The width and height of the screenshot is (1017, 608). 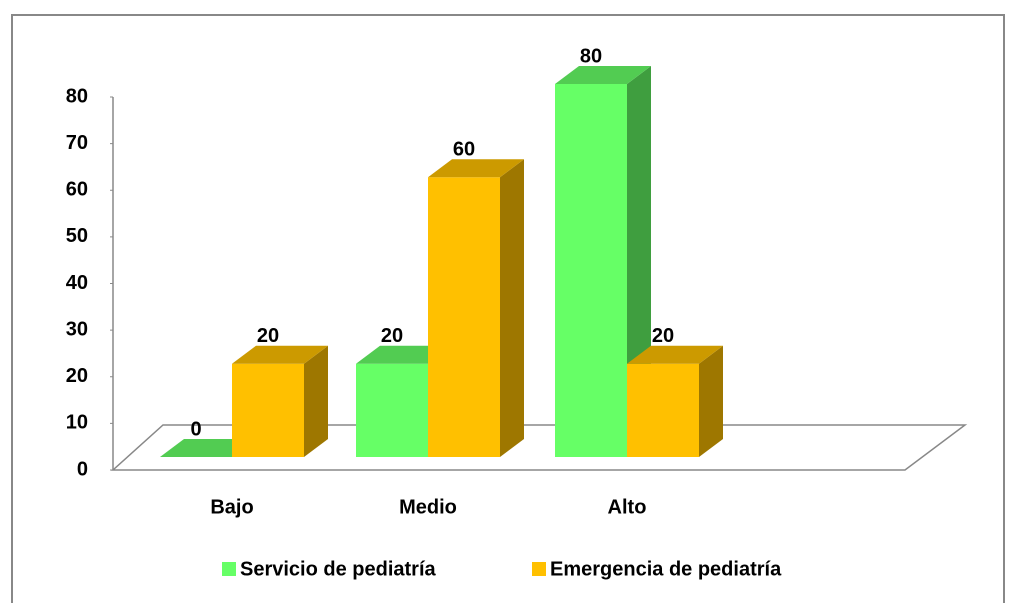 What do you see at coordinates (195, 429) in the screenshot?
I see `value-label: 0` at bounding box center [195, 429].